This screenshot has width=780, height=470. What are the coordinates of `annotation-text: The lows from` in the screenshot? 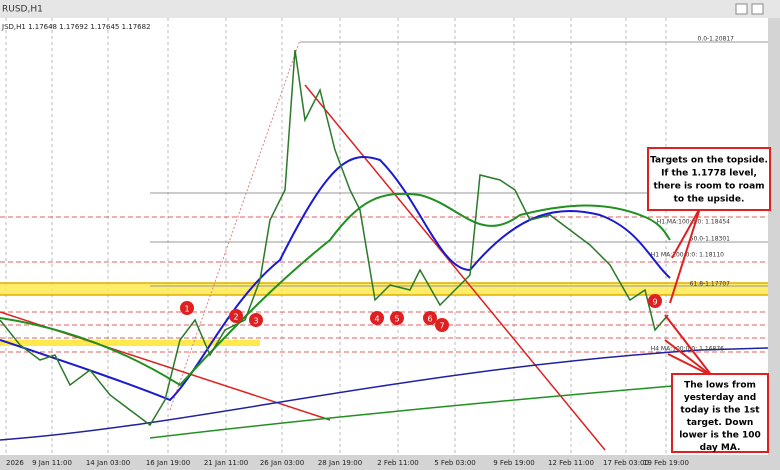 It's located at (720, 386).